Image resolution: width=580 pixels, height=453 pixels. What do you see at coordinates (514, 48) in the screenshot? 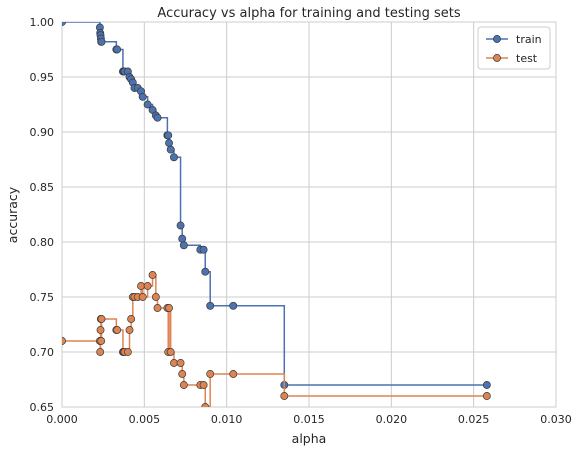
I see `legend: train test` at bounding box center [514, 48].